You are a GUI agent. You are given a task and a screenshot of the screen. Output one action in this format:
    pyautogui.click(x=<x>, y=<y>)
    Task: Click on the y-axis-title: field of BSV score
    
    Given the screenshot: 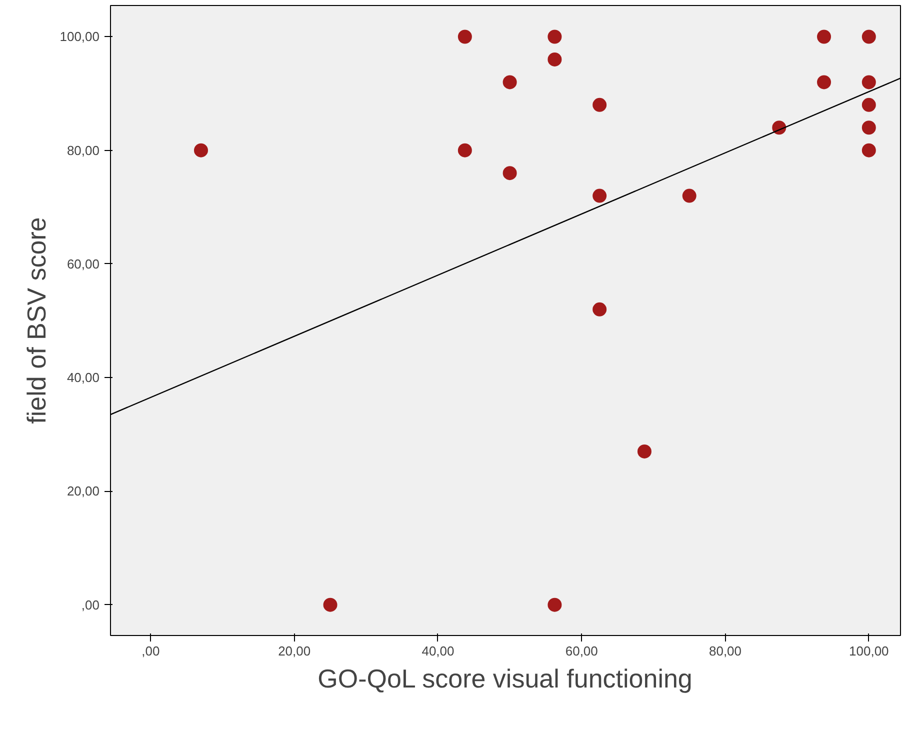 What is the action you would take?
    pyautogui.click(x=37, y=320)
    